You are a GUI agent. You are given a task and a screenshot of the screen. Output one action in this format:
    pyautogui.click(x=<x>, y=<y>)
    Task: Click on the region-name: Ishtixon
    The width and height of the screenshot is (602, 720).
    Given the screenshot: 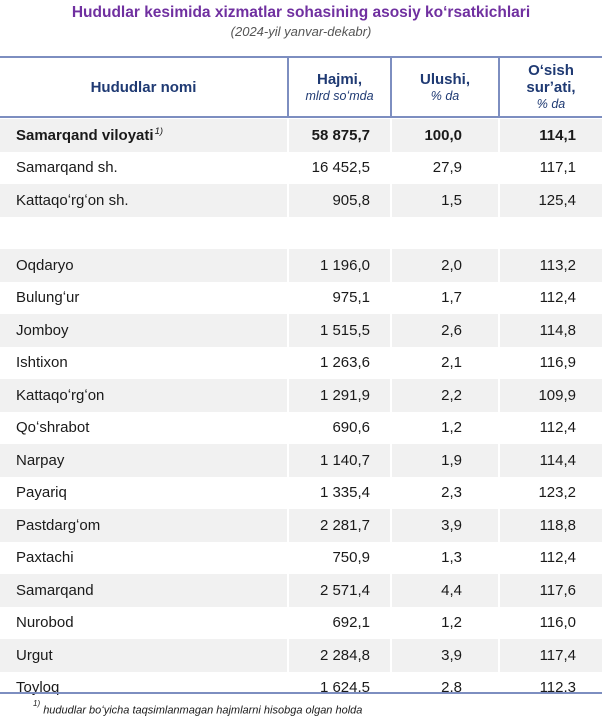 What is the action you would take?
    pyautogui.click(x=42, y=363)
    